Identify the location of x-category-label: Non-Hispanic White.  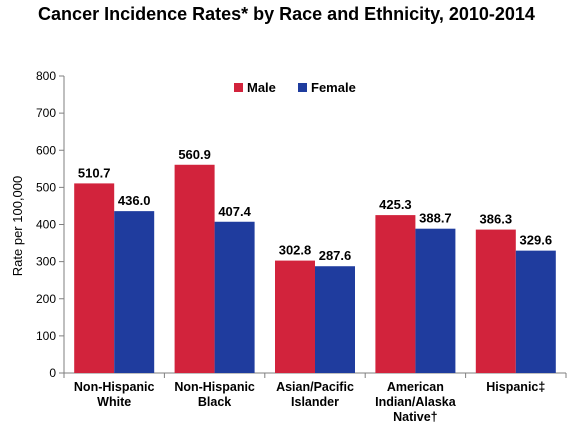
(114, 394).